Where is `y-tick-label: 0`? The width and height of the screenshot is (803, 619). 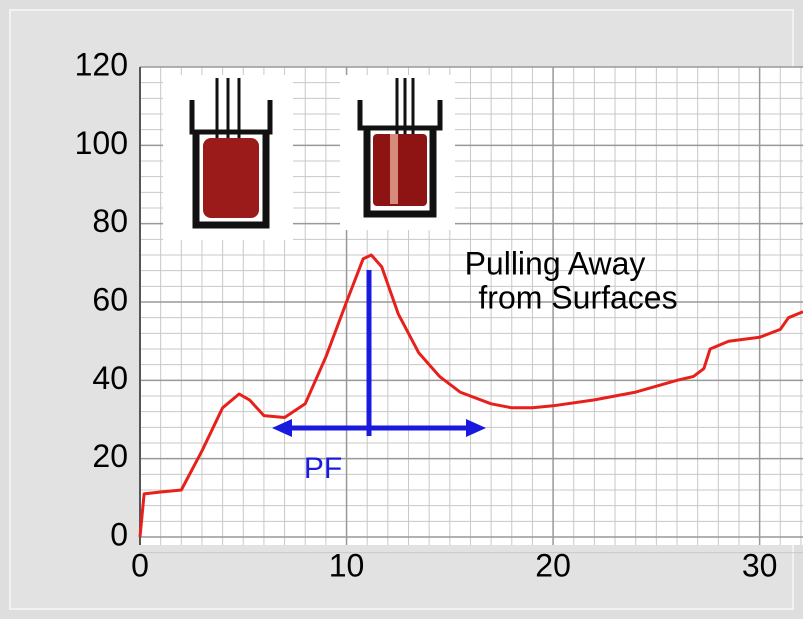 y-tick-label: 0 is located at coordinates (119, 534).